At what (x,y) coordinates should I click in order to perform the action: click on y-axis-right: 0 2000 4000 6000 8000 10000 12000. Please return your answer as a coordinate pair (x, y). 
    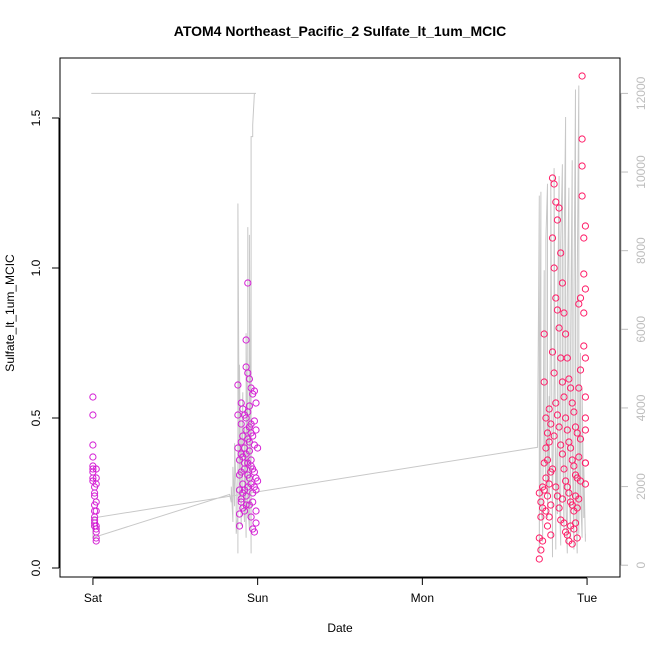
    Looking at the image, I should click on (634, 322).